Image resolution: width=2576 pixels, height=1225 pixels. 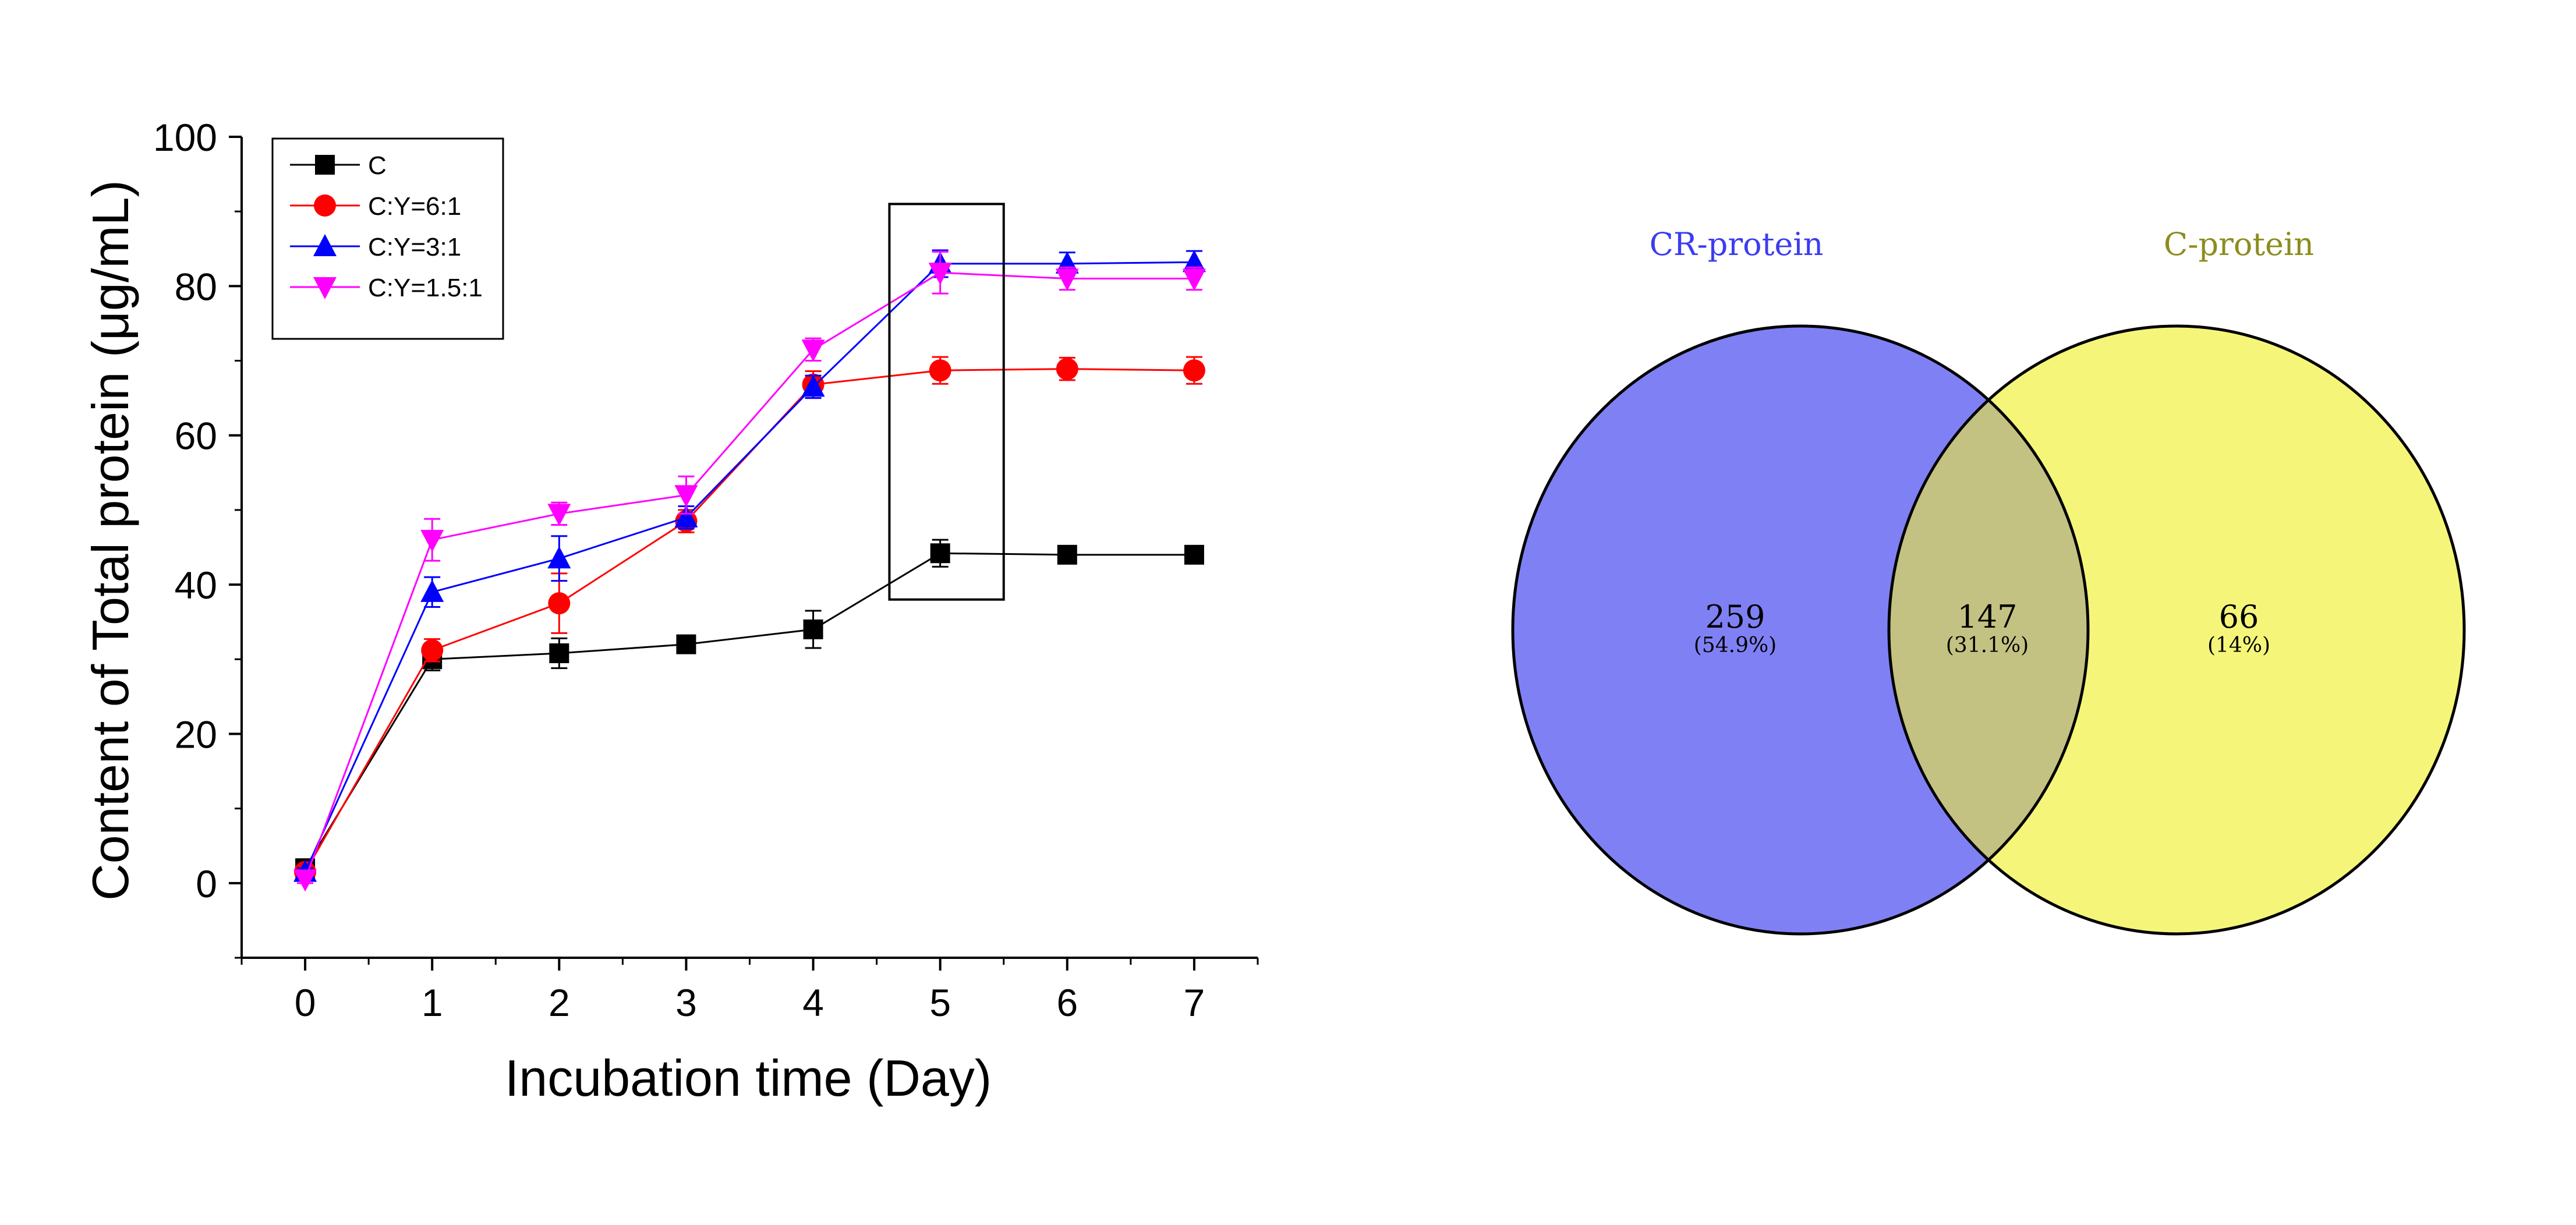 What do you see at coordinates (338, 165) in the screenshot?
I see `legend-item: C` at bounding box center [338, 165].